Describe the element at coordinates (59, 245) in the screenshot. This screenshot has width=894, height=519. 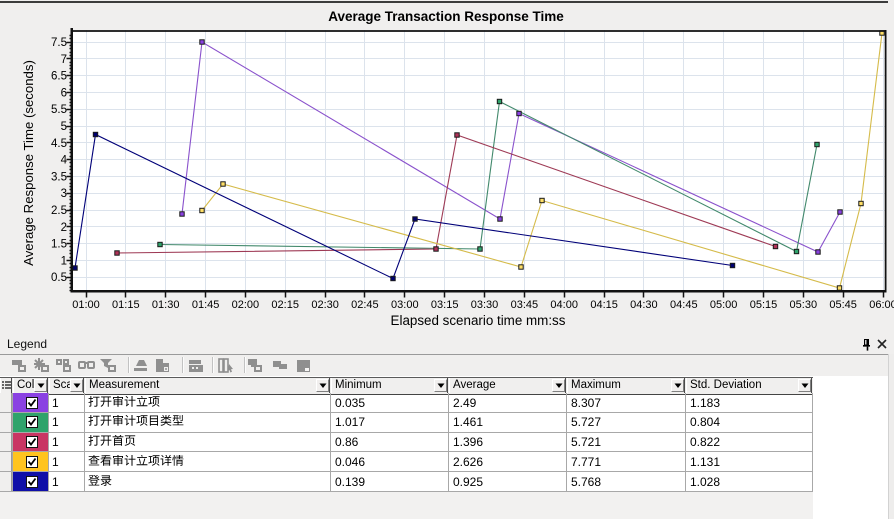
I see `svg-text: 1.5` at that location.